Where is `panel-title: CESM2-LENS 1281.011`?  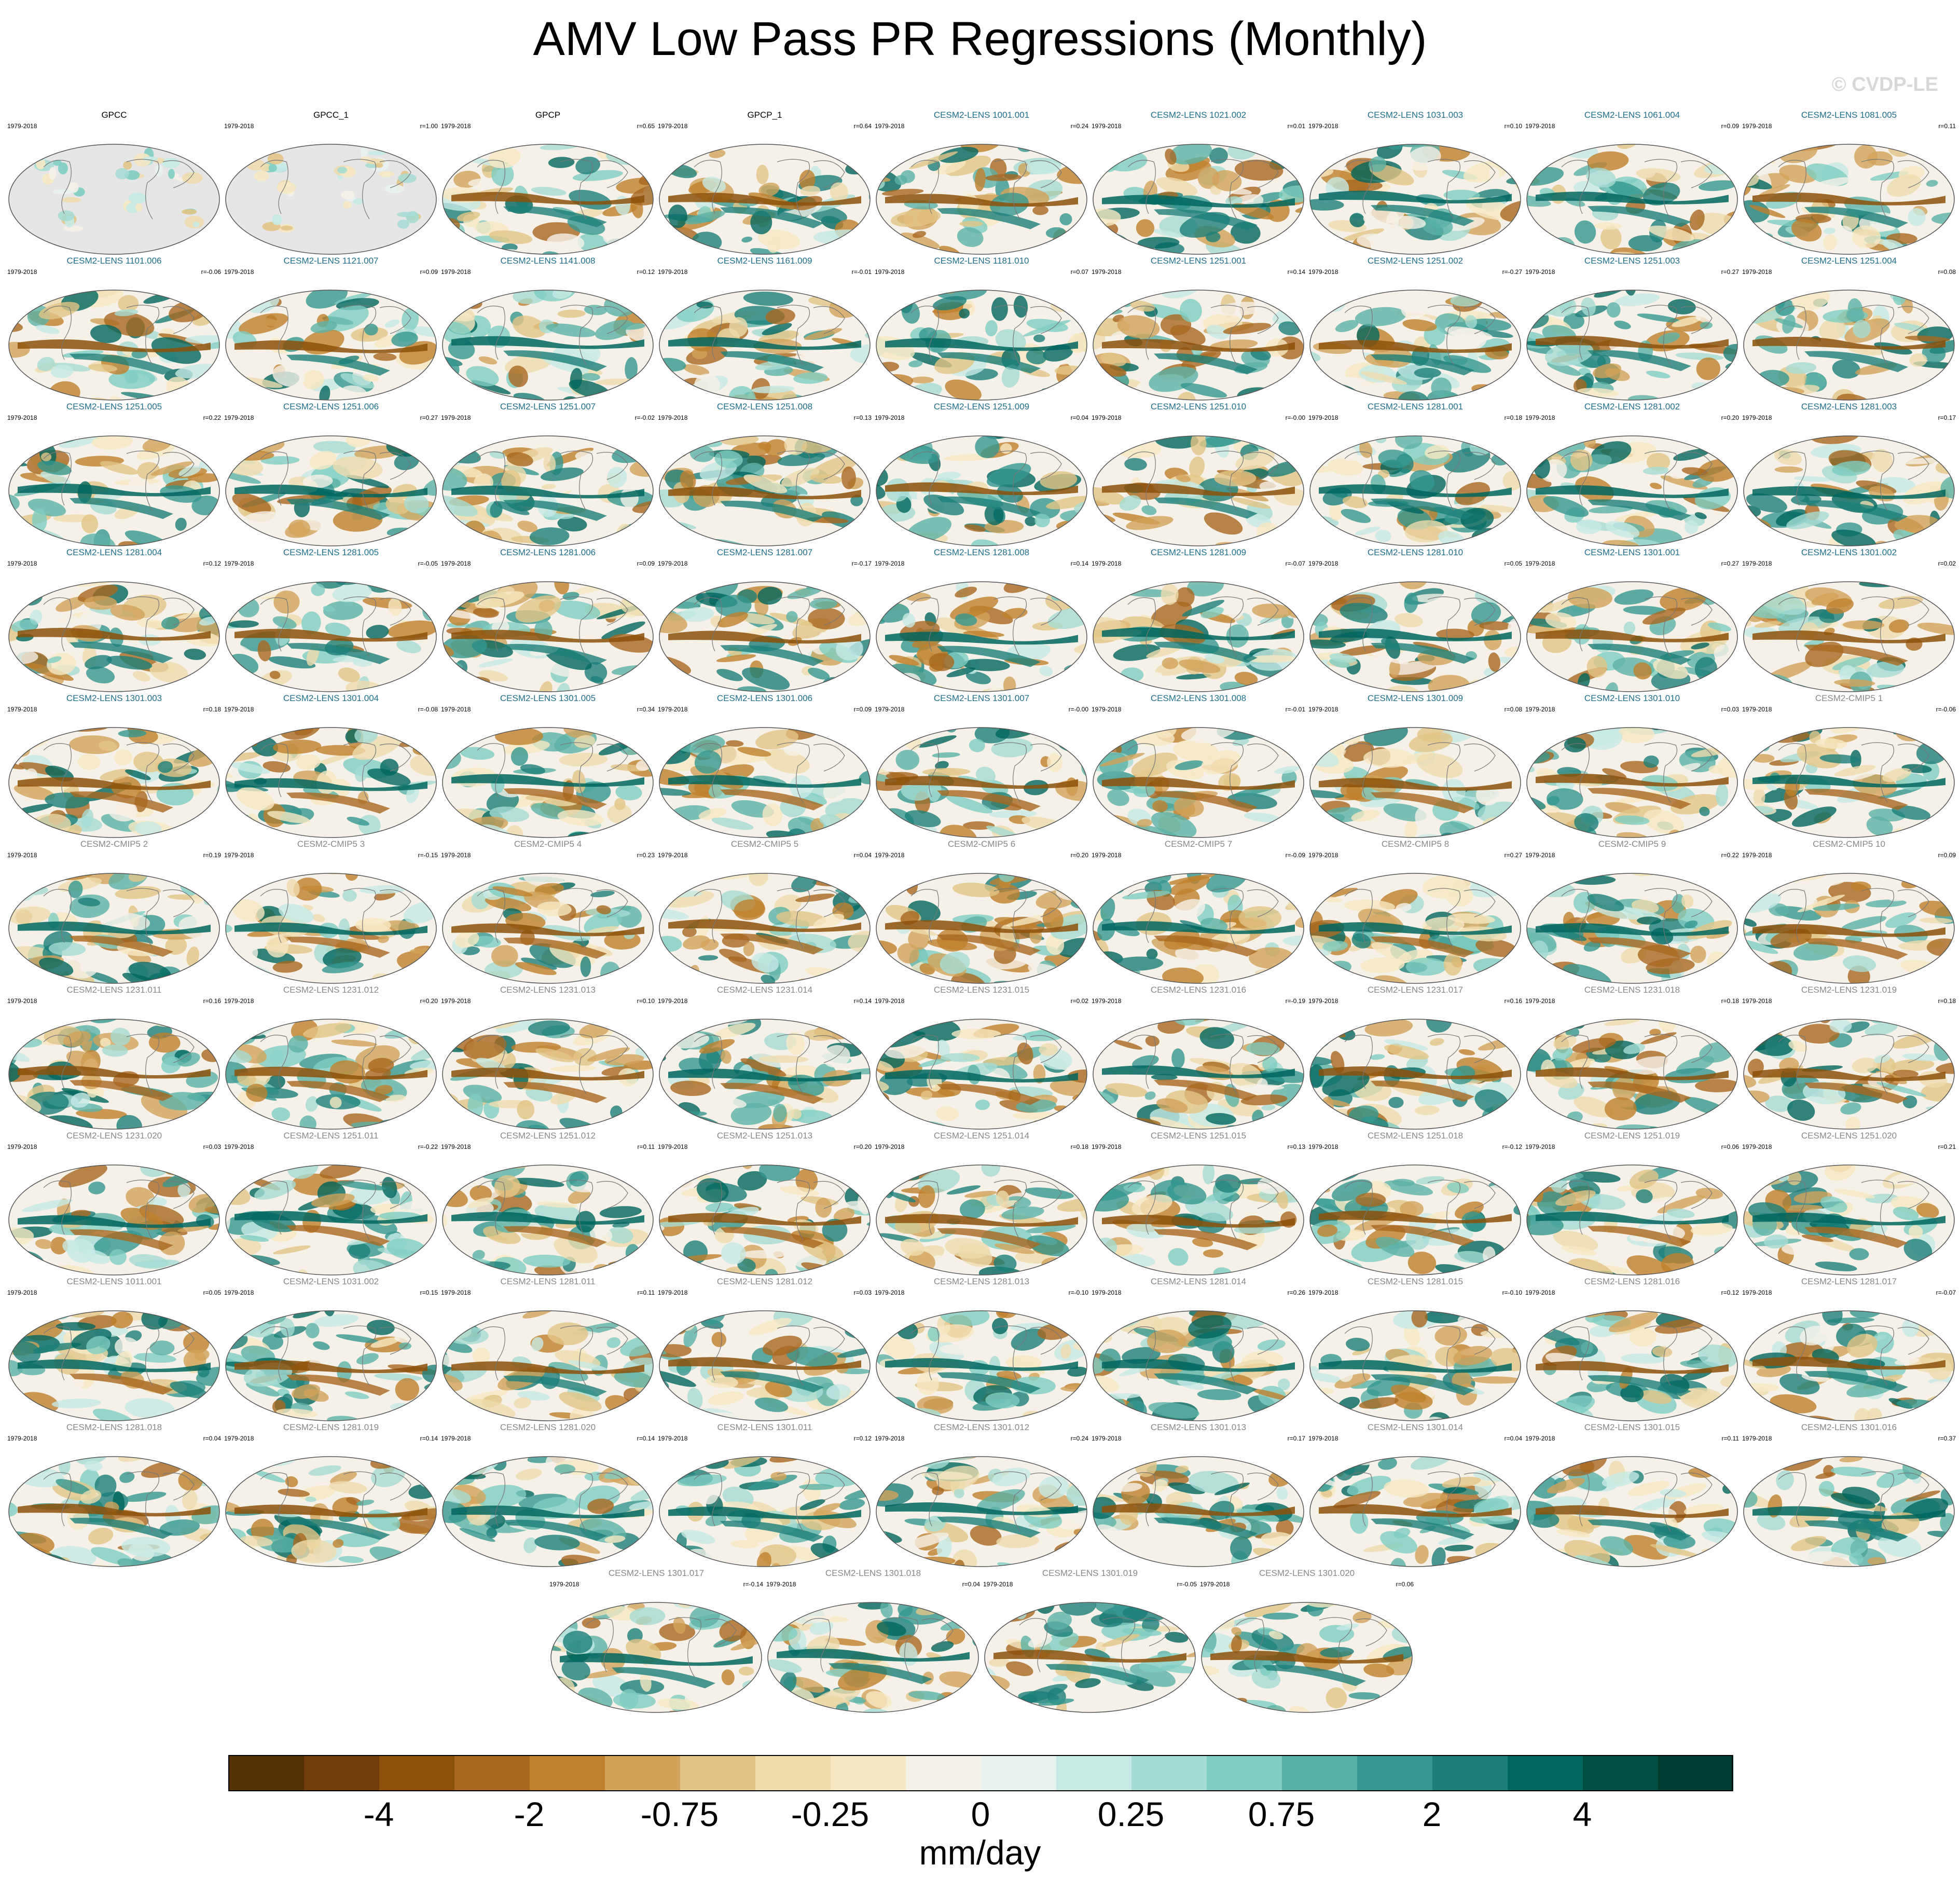
panel-title: CESM2-LENS 1281.011 is located at coordinates (548, 1281).